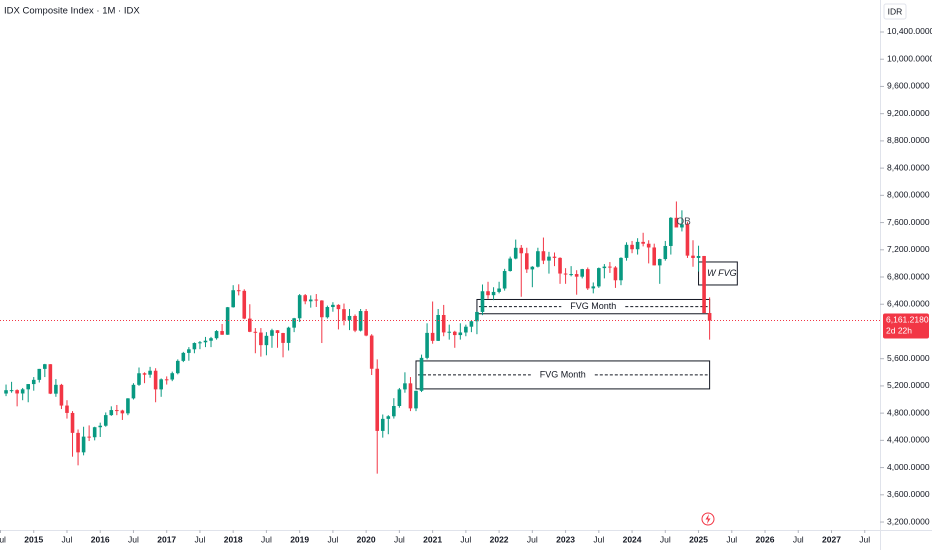 The height and width of the screenshot is (550, 932). I want to click on x-tick-label: 2019, so click(299, 539).